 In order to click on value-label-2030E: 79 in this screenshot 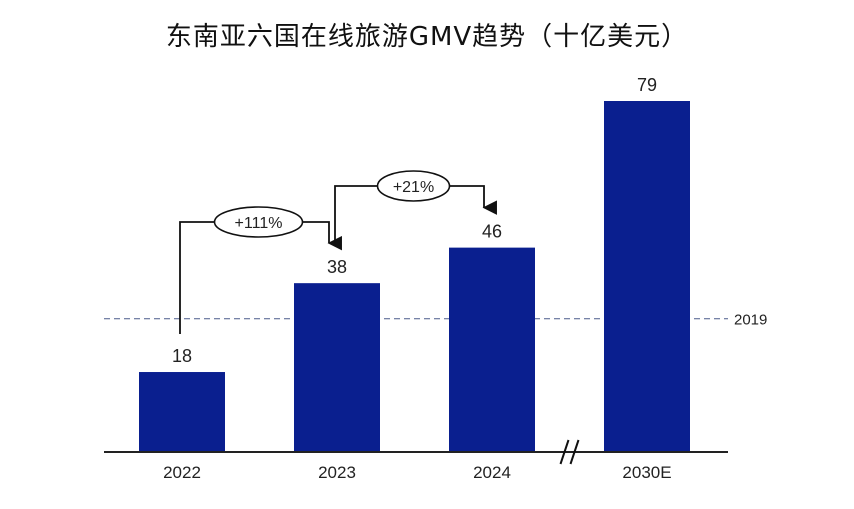, I will do `click(647, 85)`.